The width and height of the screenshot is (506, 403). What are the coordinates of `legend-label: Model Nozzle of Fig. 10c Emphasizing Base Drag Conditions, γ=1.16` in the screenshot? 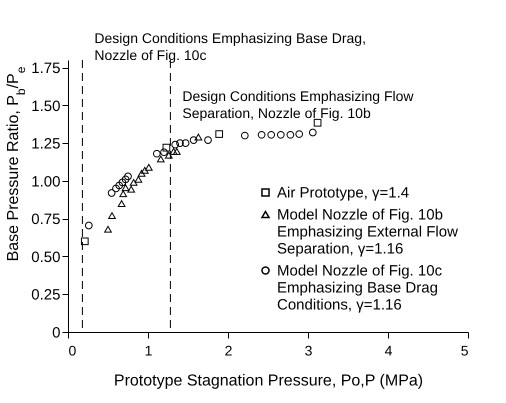 It's located at (360, 288).